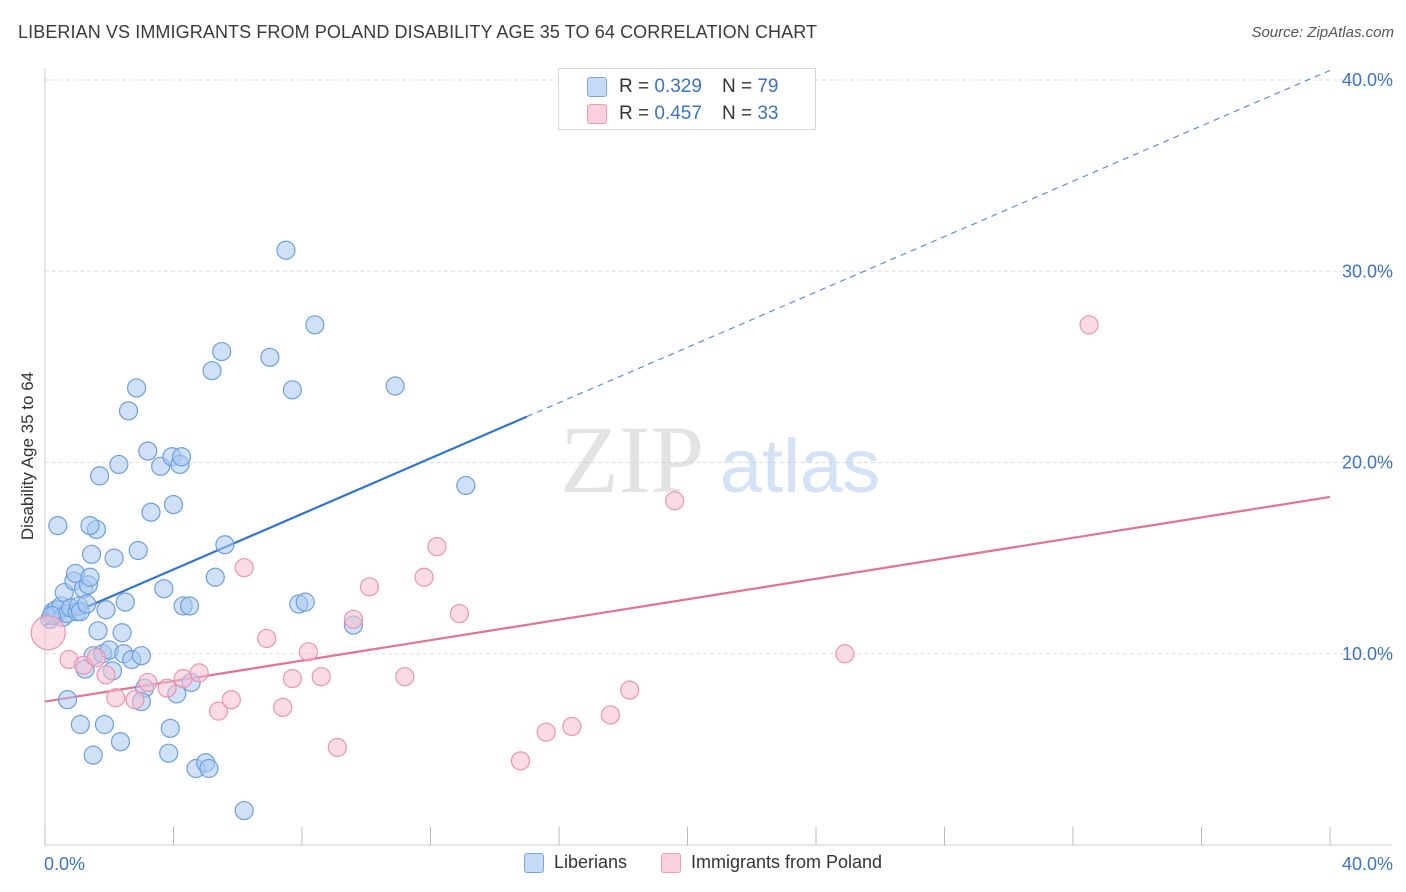 The width and height of the screenshot is (1406, 892). What do you see at coordinates (1367, 80) in the screenshot?
I see `y-tick-label: 40.0%` at bounding box center [1367, 80].